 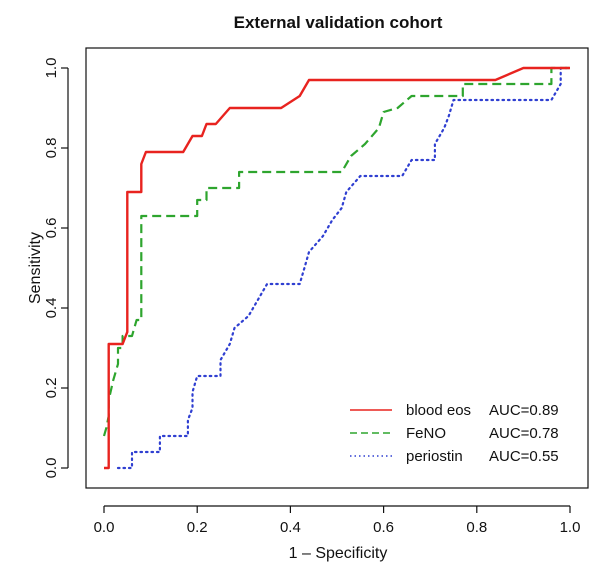 What do you see at coordinates (51, 468) in the screenshot?
I see `y-tick-label: 0.0` at bounding box center [51, 468].